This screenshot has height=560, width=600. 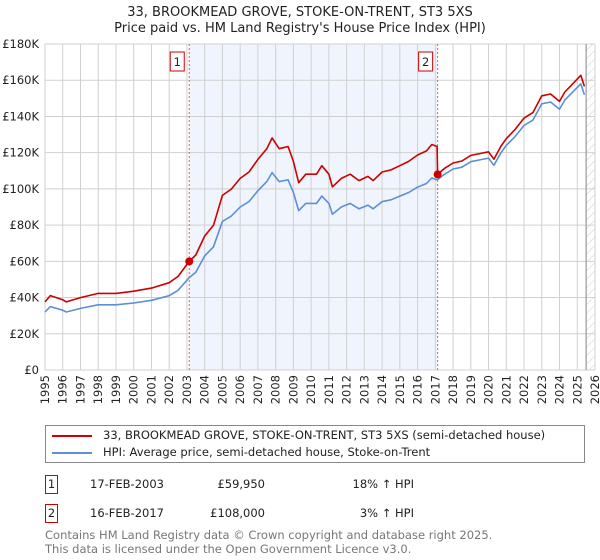 What do you see at coordinates (237, 513) in the screenshot?
I see `sale-price: £108,000` at bounding box center [237, 513].